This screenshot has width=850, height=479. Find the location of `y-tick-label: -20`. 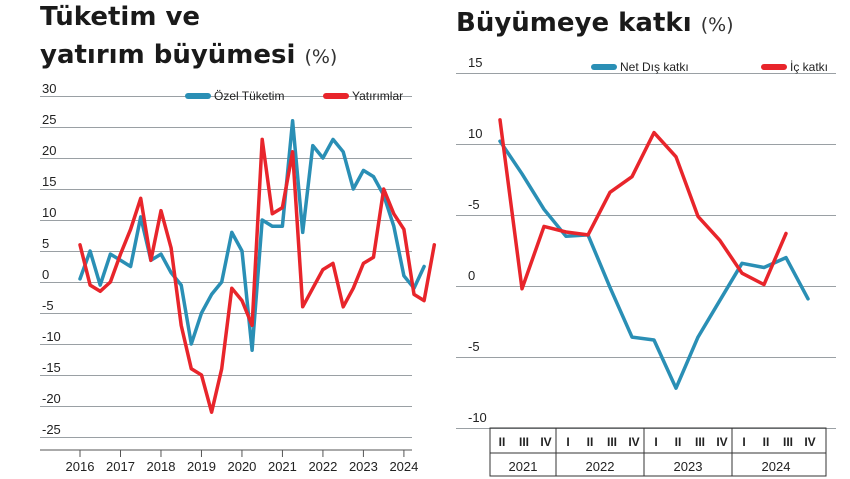

y-tick-label: -20 is located at coordinates (51, 398).